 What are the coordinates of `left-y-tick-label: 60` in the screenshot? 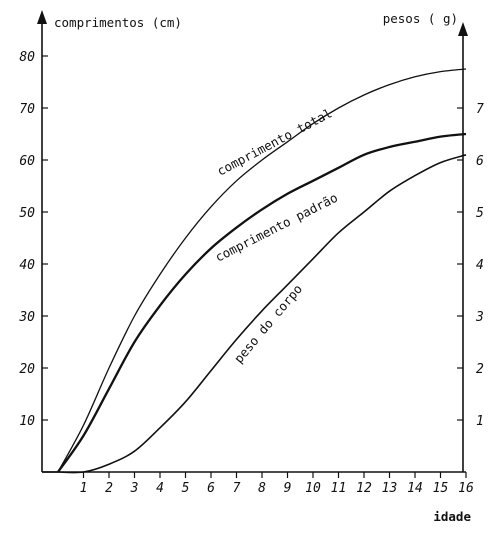 It's located at (27, 161).